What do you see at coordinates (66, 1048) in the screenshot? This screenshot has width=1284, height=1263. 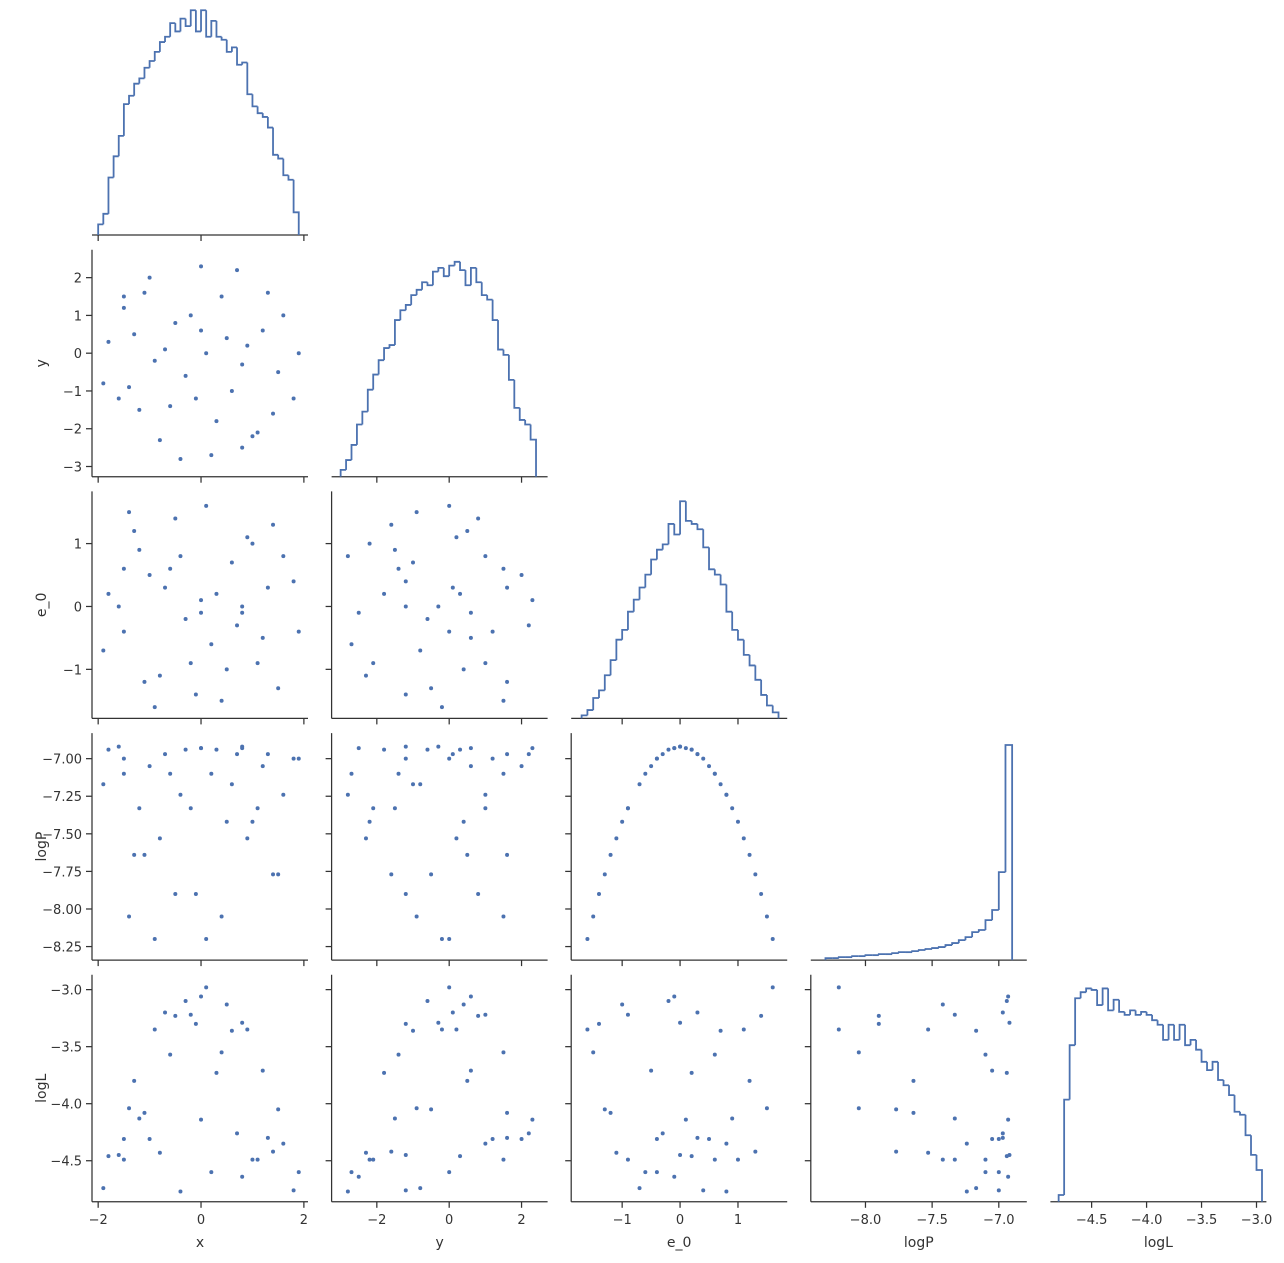 I see `y-tick-label: −3.5` at bounding box center [66, 1048].